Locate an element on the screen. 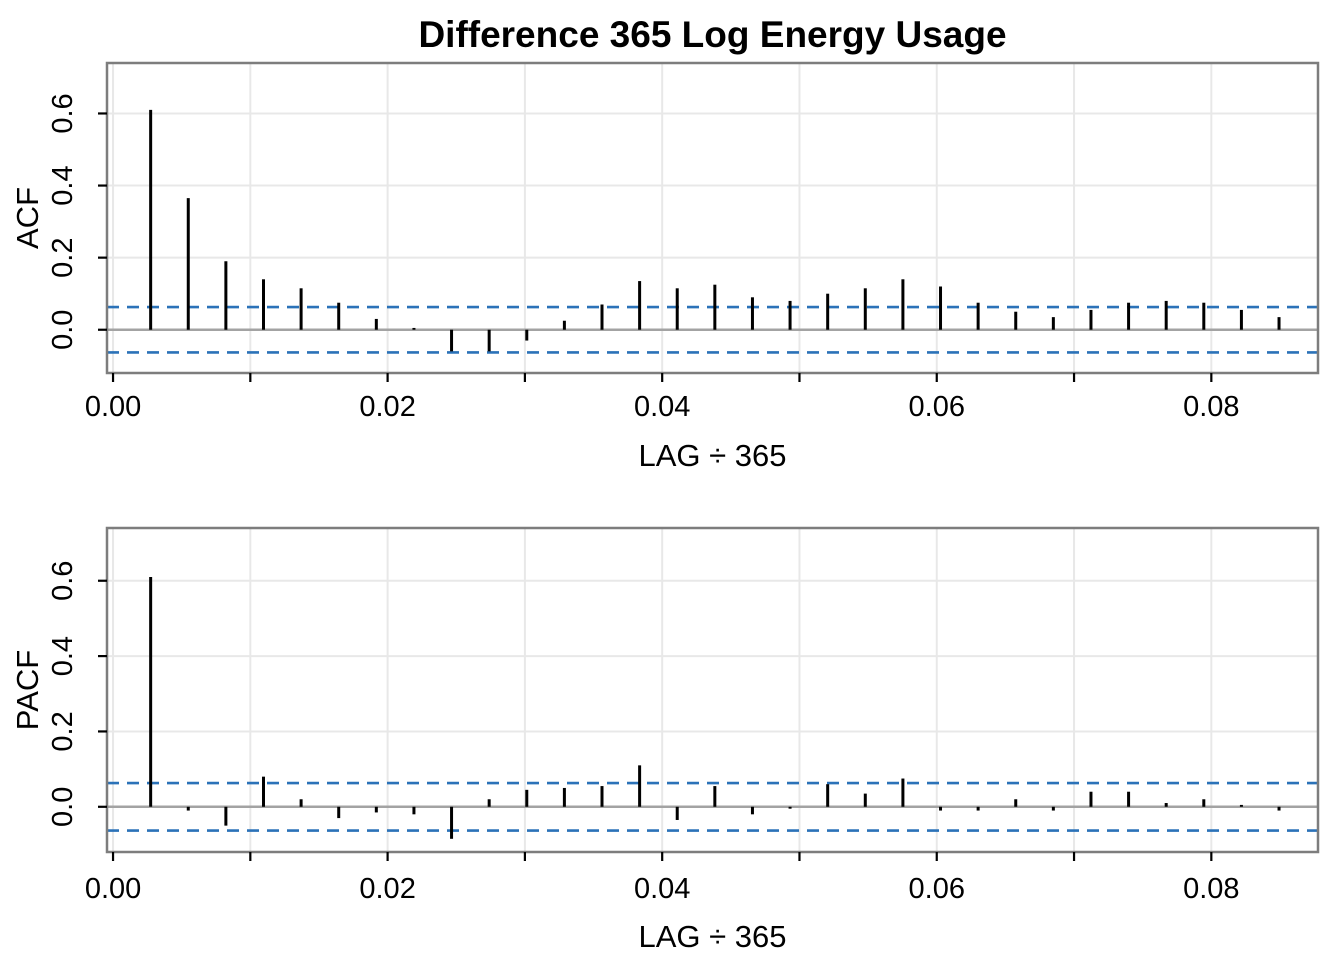 This screenshot has width=1344, height=960. acf-x-tick-label: 0.08 is located at coordinates (1211, 407).